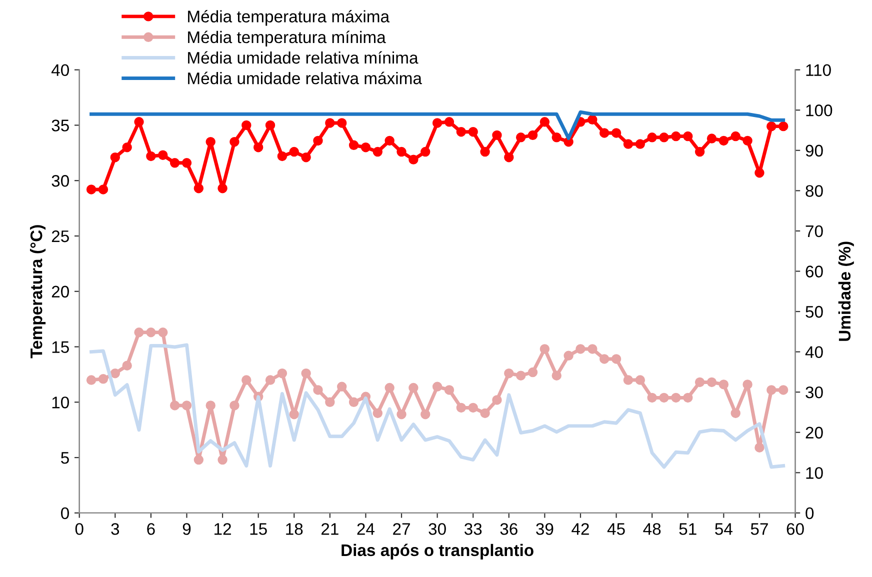 This screenshot has height=577, width=872. I want to click on legend-label: Média temperatura mínima, so click(287, 38).